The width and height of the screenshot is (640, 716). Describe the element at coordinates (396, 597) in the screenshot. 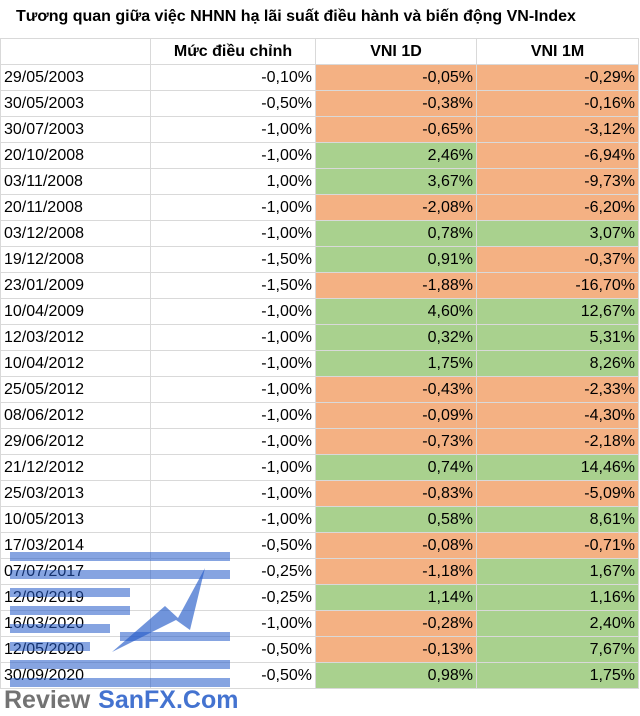

I see `vni-1d-cell: 1,14%` at that location.